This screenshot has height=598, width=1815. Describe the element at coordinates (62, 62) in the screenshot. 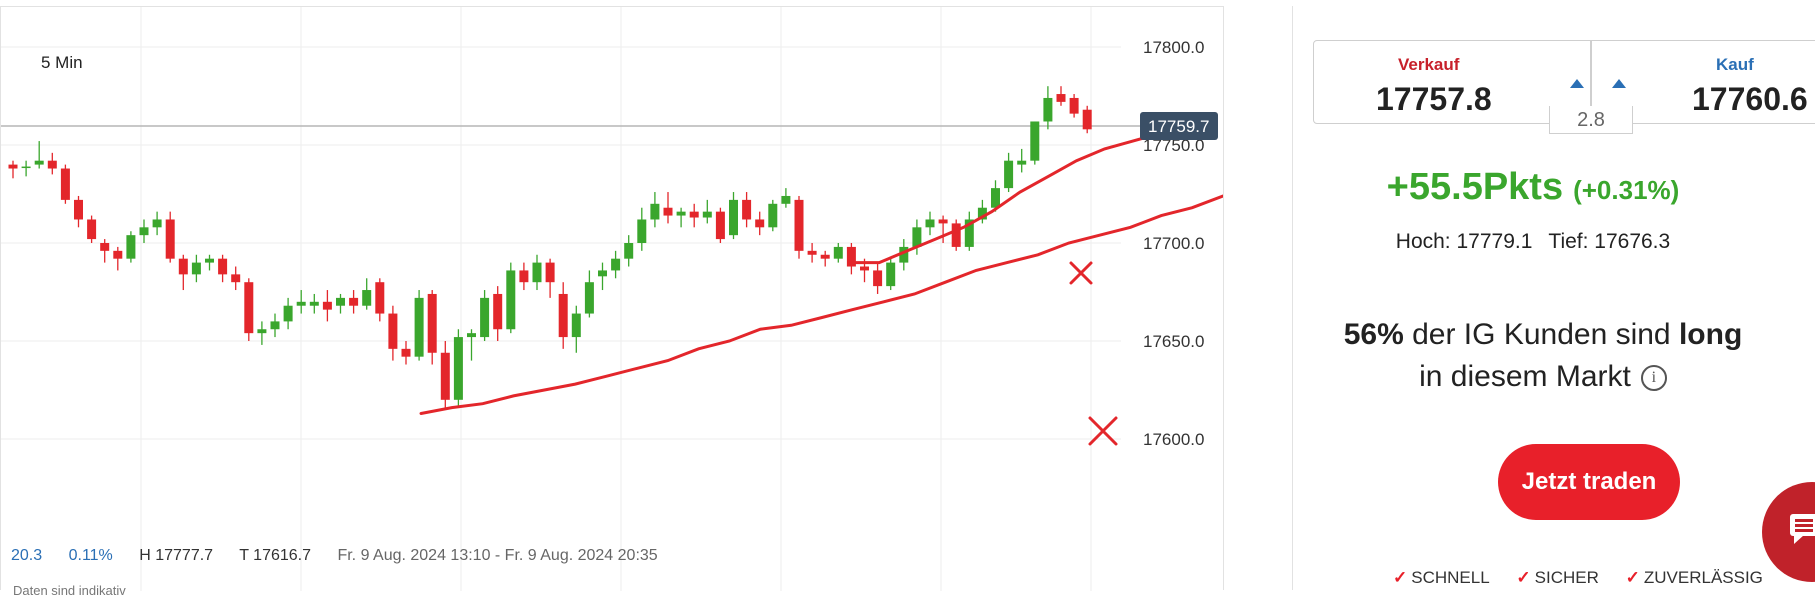

I see `timeframe-label: 5 Min` at that location.